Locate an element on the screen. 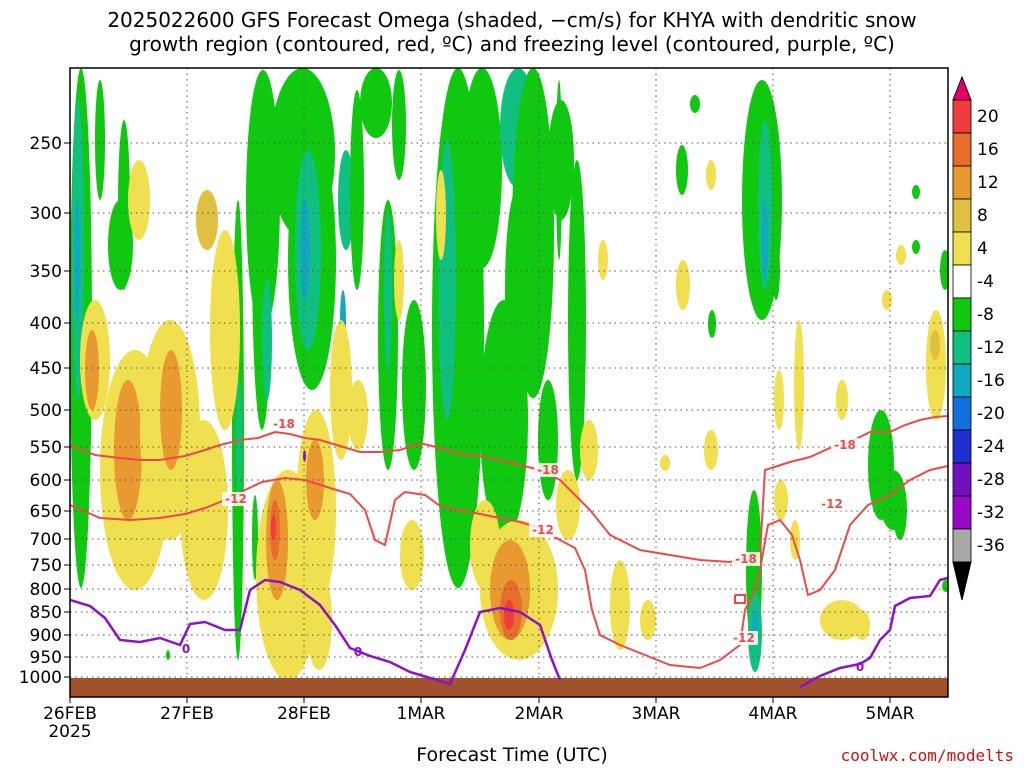 This screenshot has width=1024, height=768. x-tick-label: 27FEB is located at coordinates (187, 714).